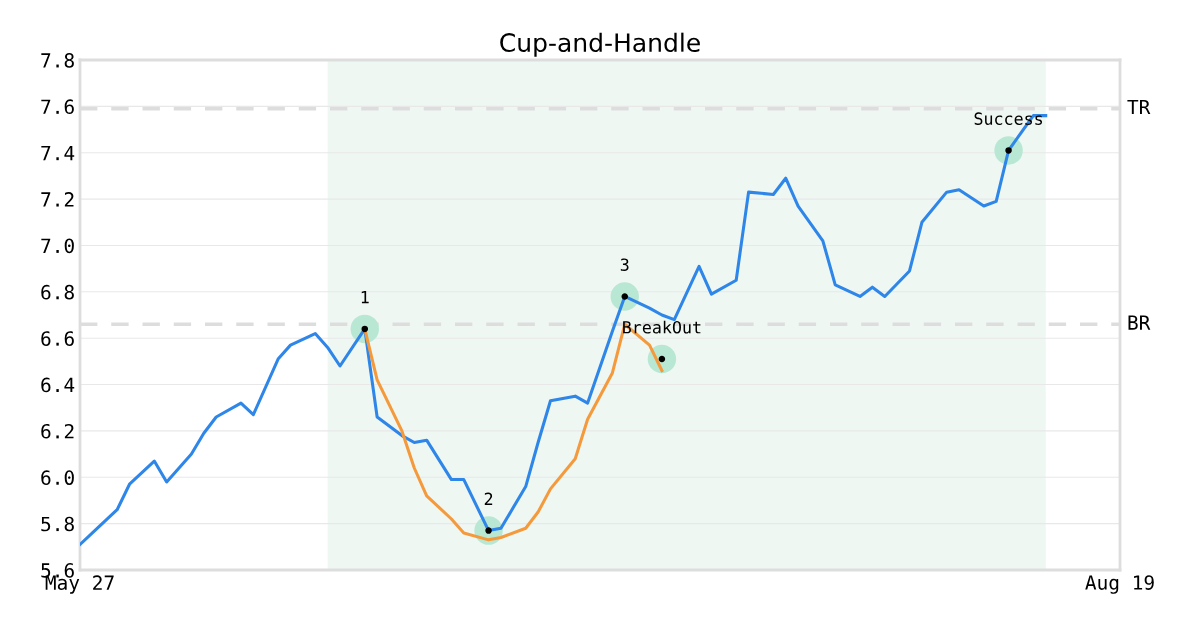 The height and width of the screenshot is (630, 1200). What do you see at coordinates (624, 264) in the screenshot?
I see `annotation: 3` at bounding box center [624, 264].